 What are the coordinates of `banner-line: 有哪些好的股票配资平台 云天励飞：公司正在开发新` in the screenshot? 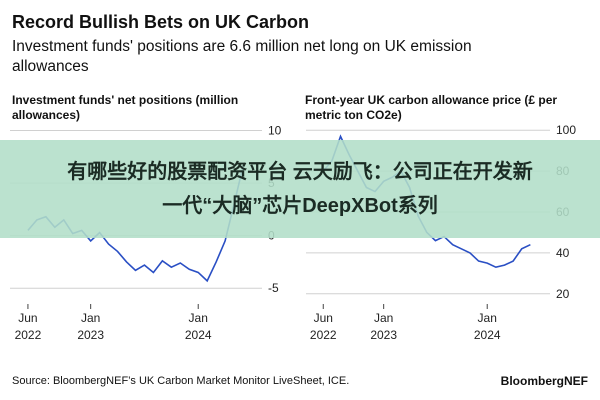 It's located at (300, 172).